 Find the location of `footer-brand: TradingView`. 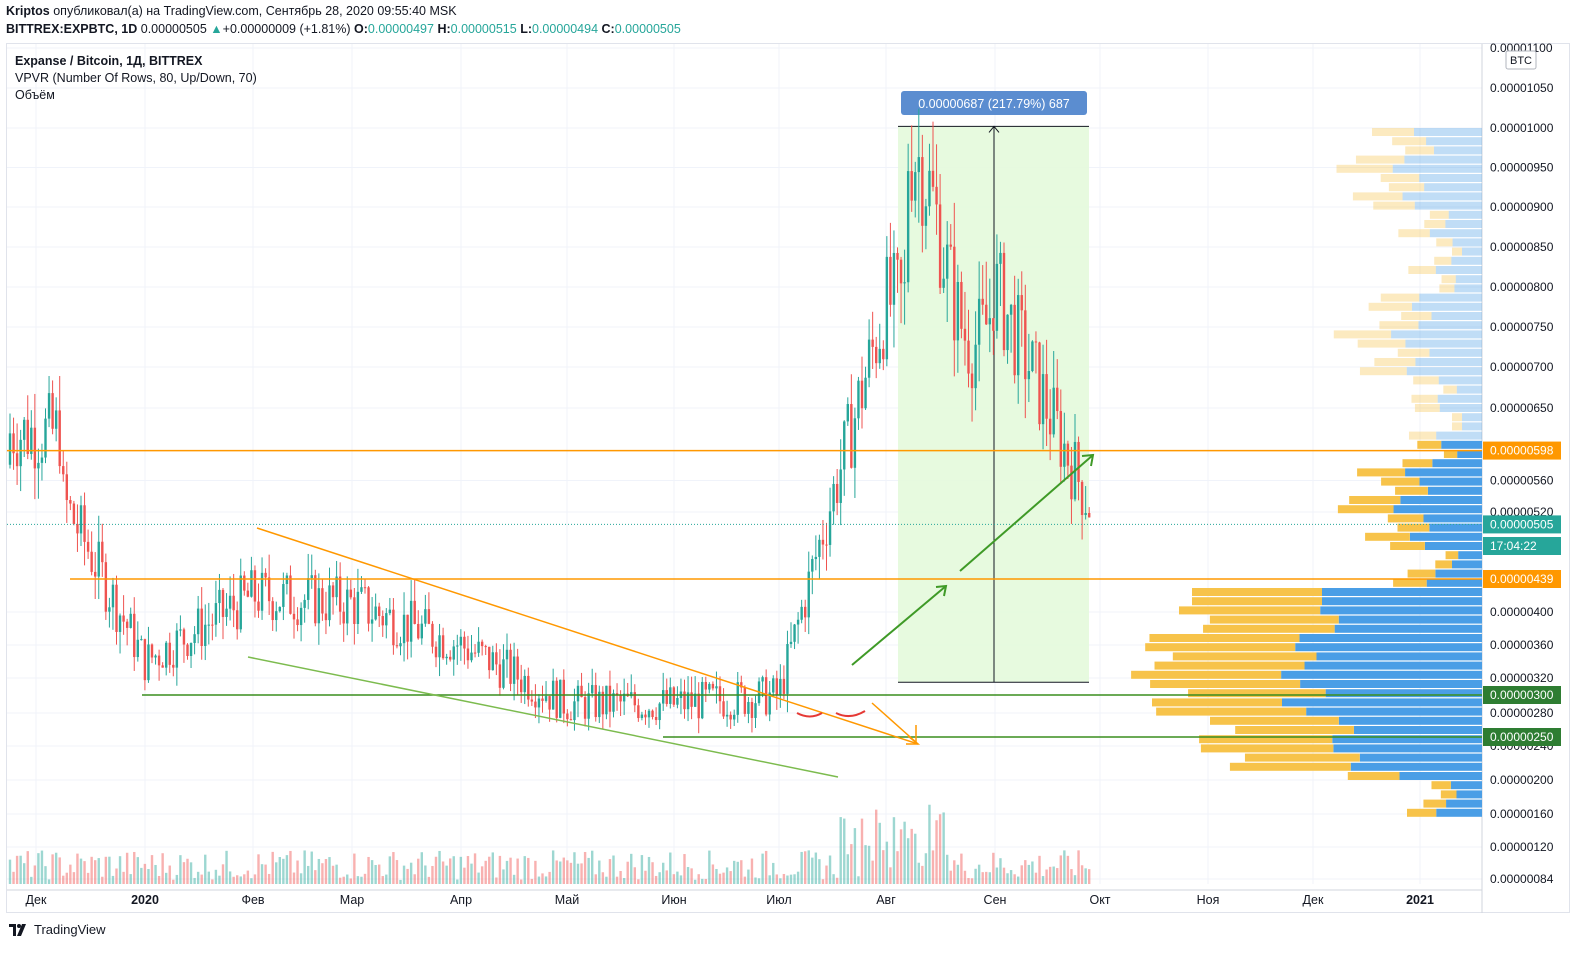

footer-brand: TradingView is located at coordinates (57, 929).